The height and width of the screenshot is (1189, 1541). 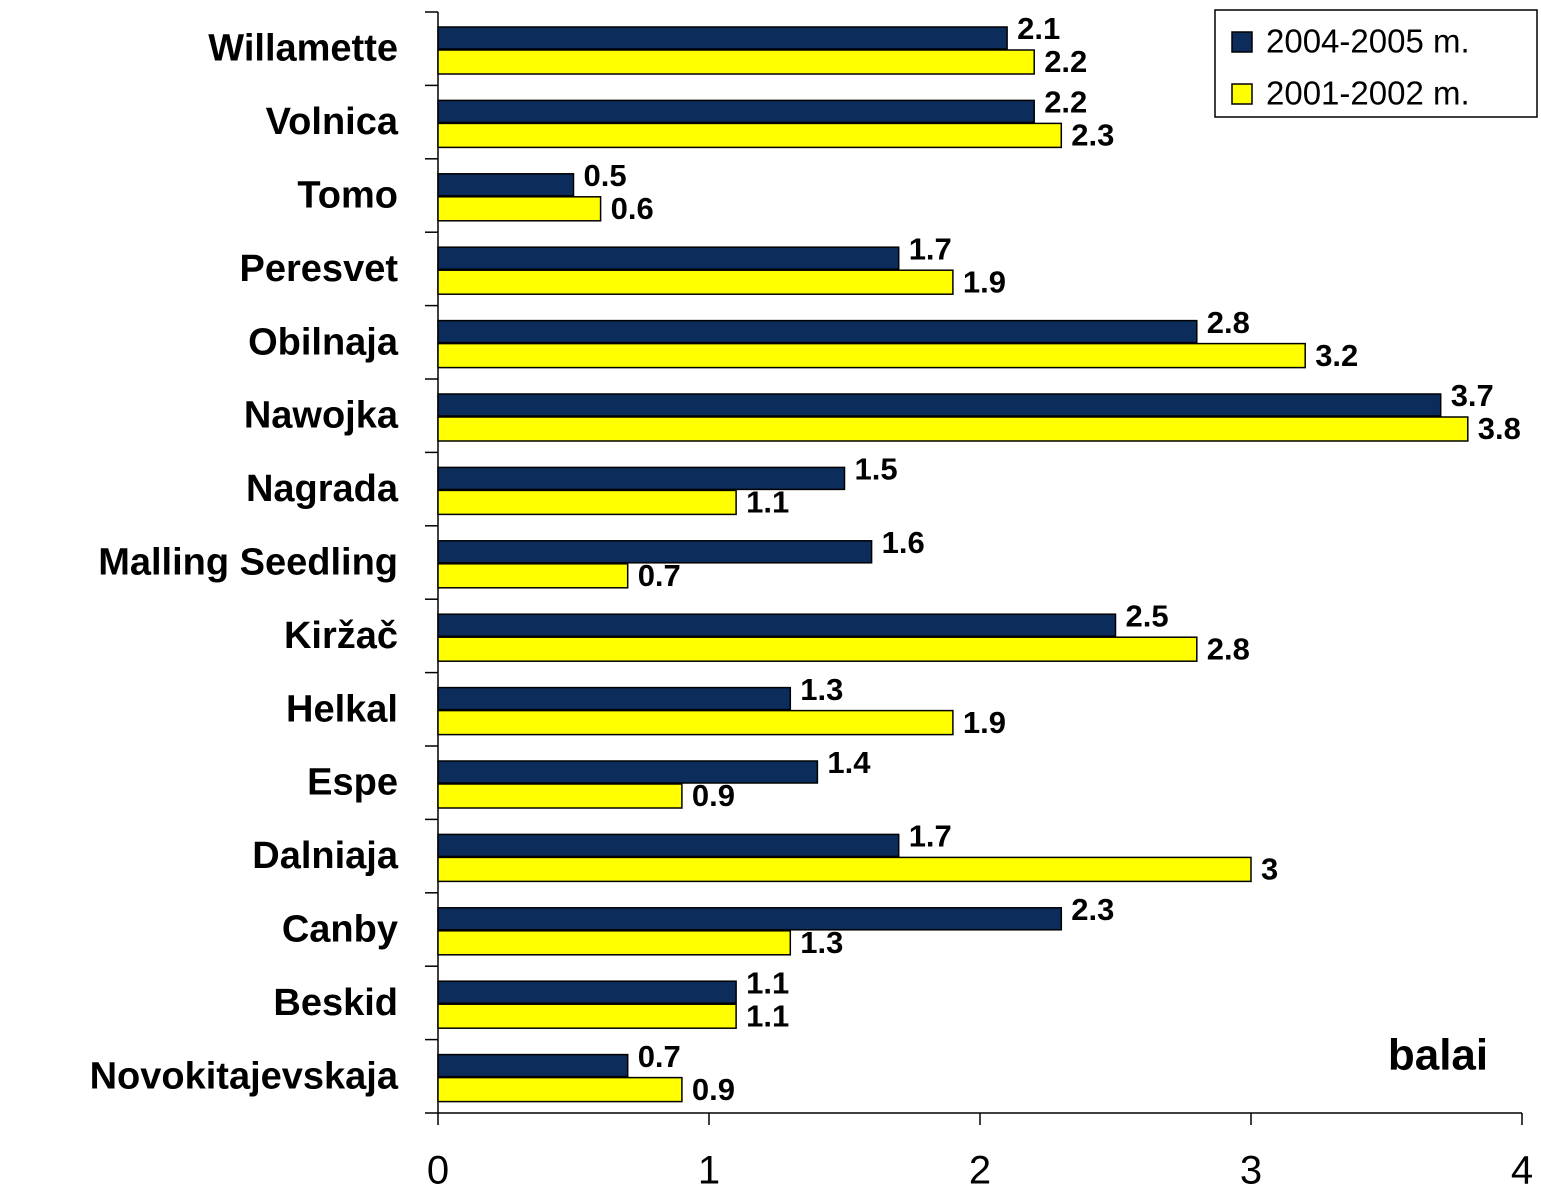 I want to click on value-label: 3.2, so click(x=1336, y=355).